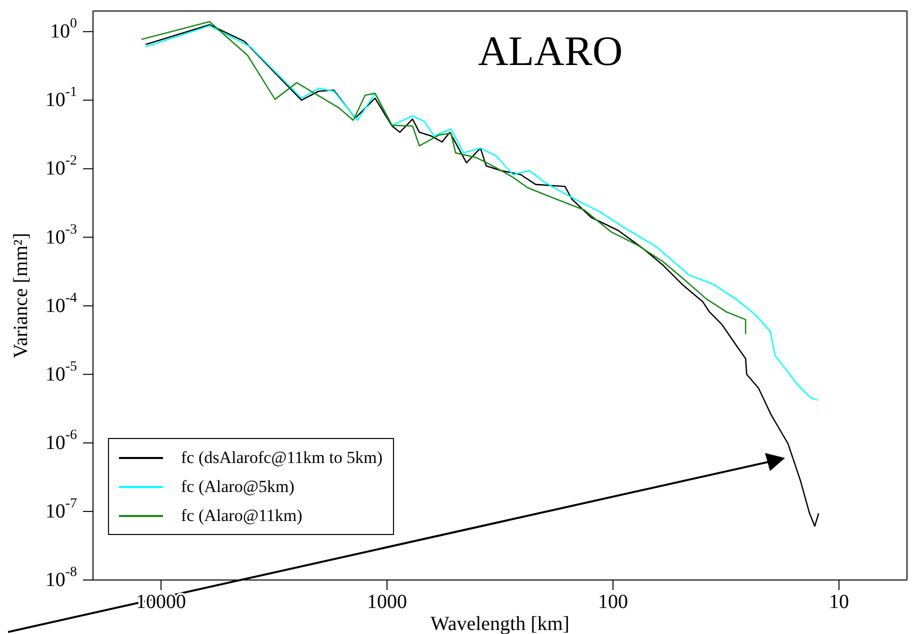 The width and height of the screenshot is (912, 634). Describe the element at coordinates (61, 167) in the screenshot. I see `y-tick-label: 10$^{-2}$` at that location.